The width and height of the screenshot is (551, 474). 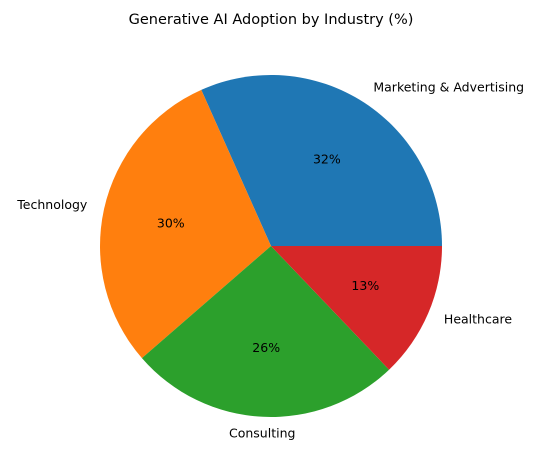 What do you see at coordinates (52, 204) in the screenshot?
I see `slice-label-technology: Technology` at bounding box center [52, 204].